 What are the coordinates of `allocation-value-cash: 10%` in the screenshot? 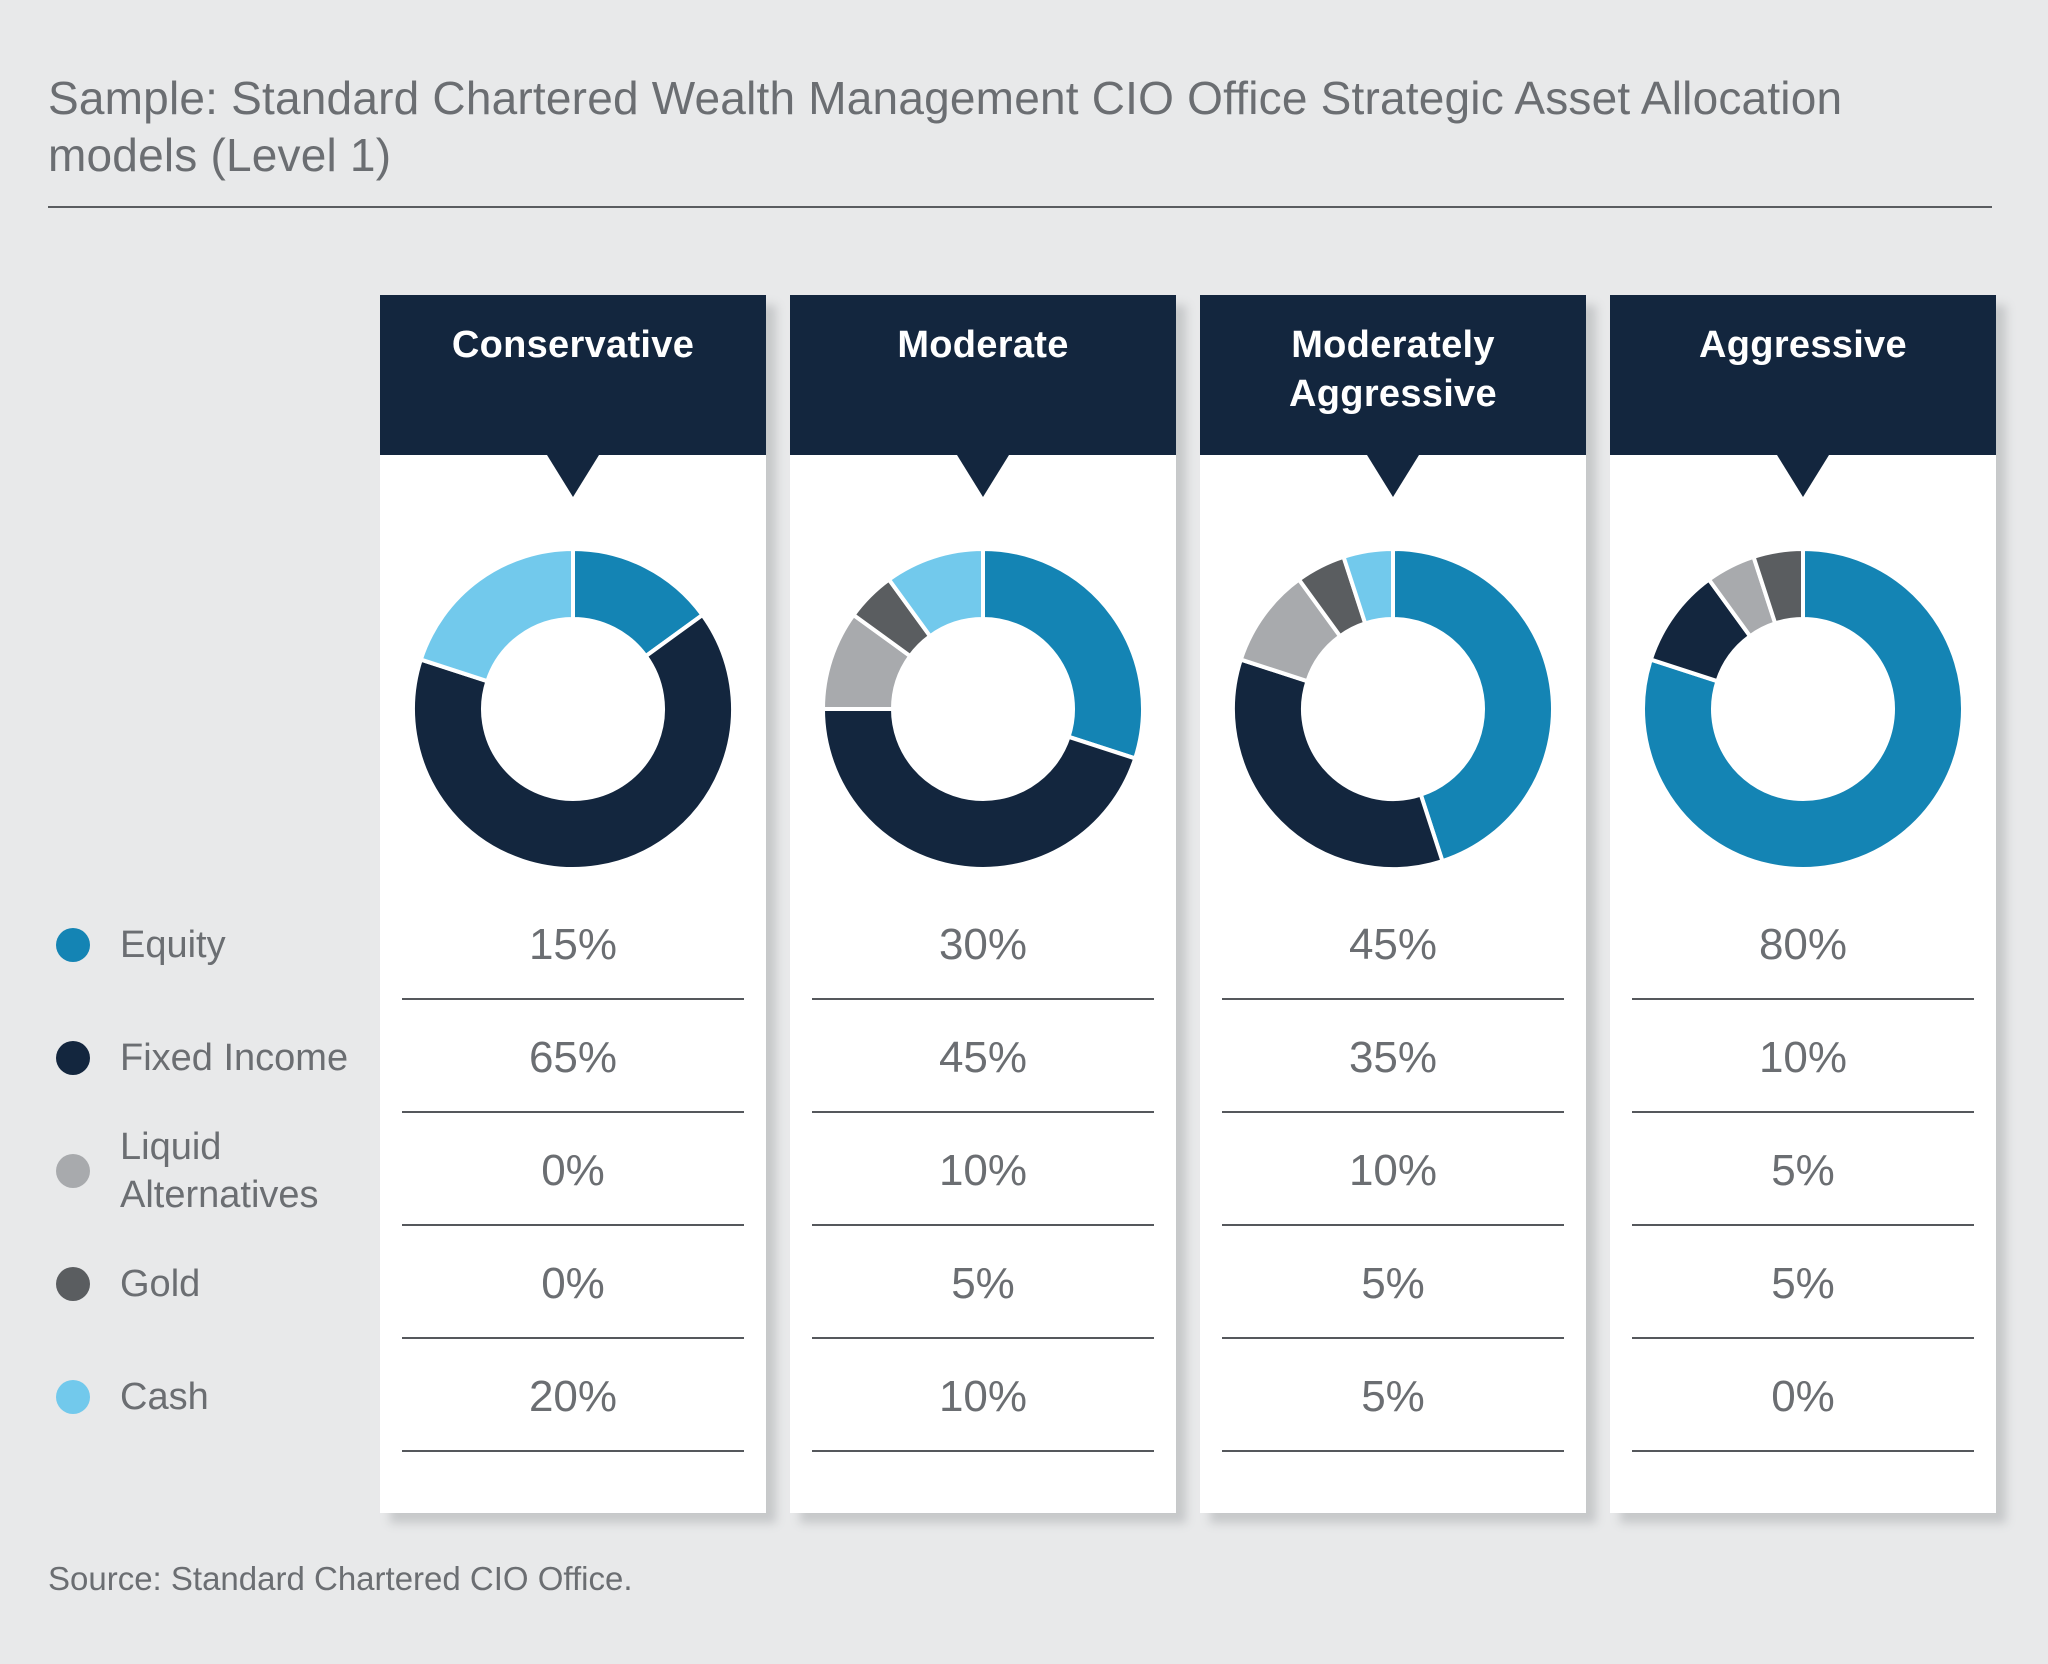 It's located at (983, 1396).